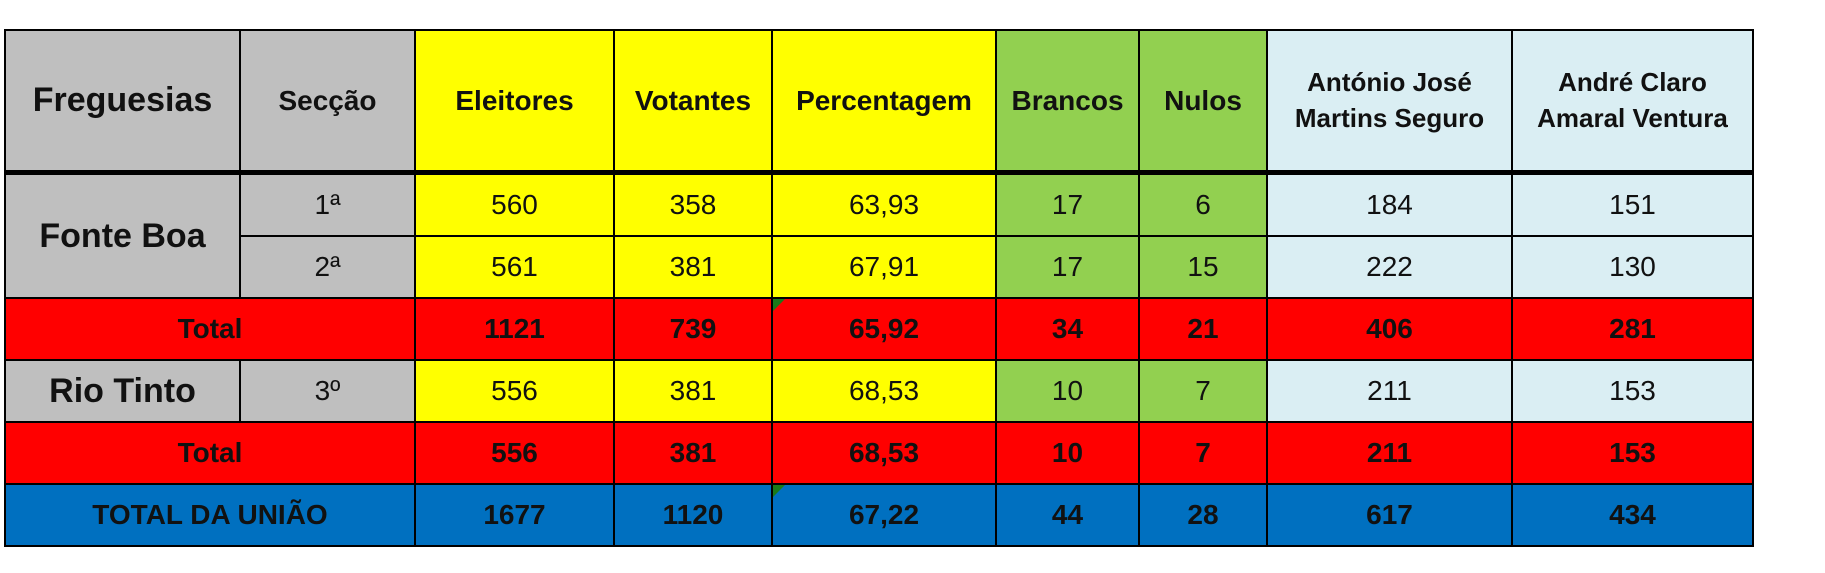  What do you see at coordinates (884, 102) in the screenshot?
I see `column-header: Percentagem` at bounding box center [884, 102].